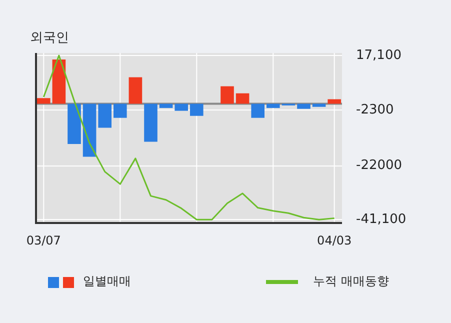 The width and height of the screenshot is (451, 323). I want to click on y-tick-label: 17,100, so click(379, 55).